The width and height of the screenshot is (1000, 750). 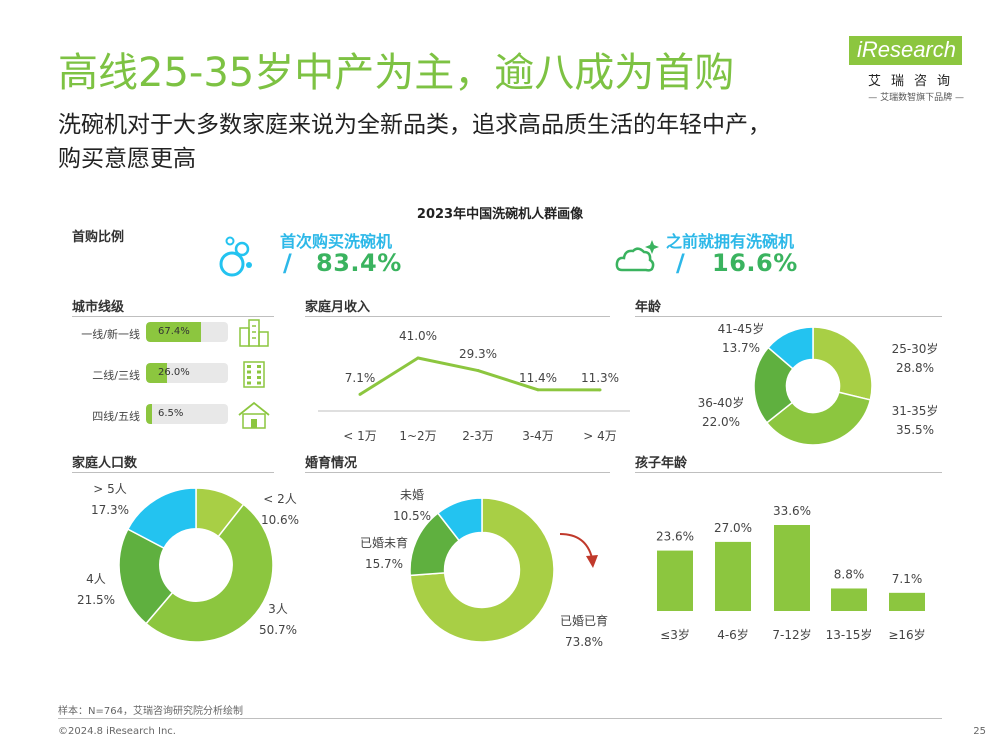 I want to click on household-label-3: 3人 50.7%, so click(x=278, y=619).